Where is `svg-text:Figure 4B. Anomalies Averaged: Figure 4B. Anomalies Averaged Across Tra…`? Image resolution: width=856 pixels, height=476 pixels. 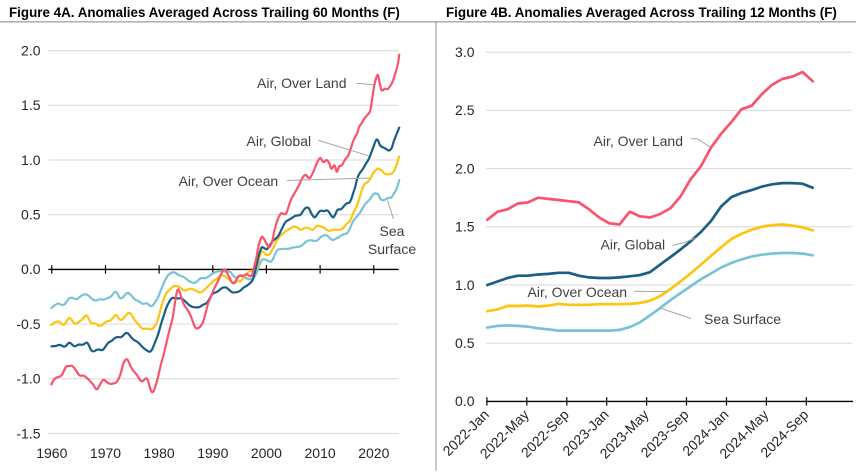 svg-text:Figure 4B. Anomalies Averaged: Figure 4B. Anomalies Averaged Across Tra… is located at coordinates (641, 12).